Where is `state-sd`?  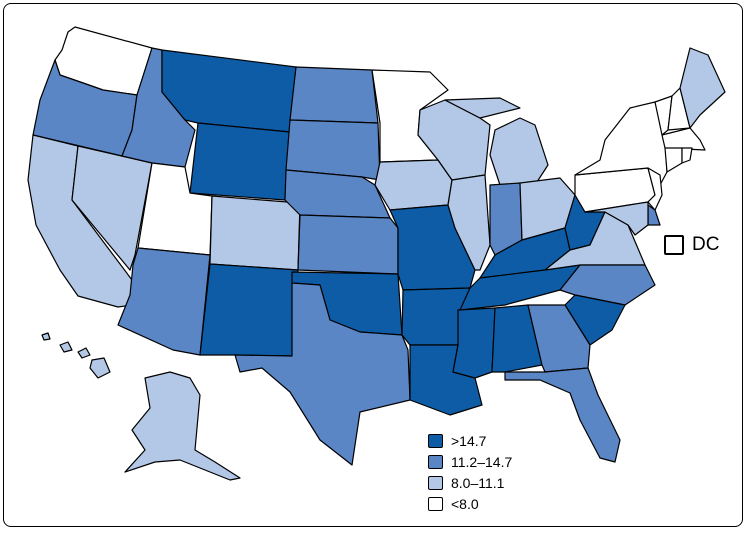 state-sd is located at coordinates (333, 150).